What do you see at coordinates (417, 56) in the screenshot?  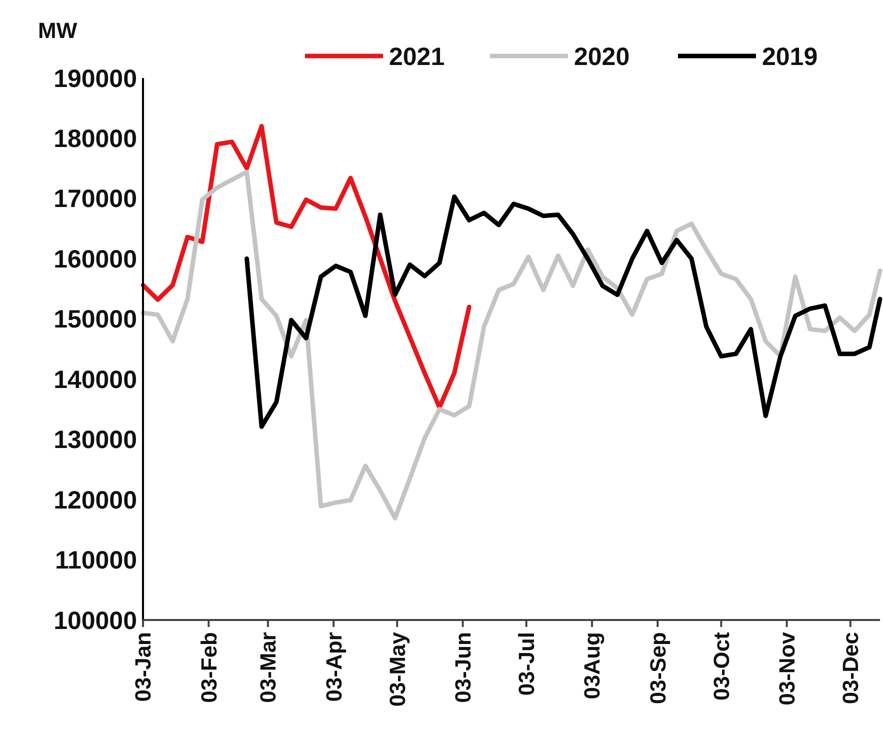 I see `legend-label: 2021` at bounding box center [417, 56].